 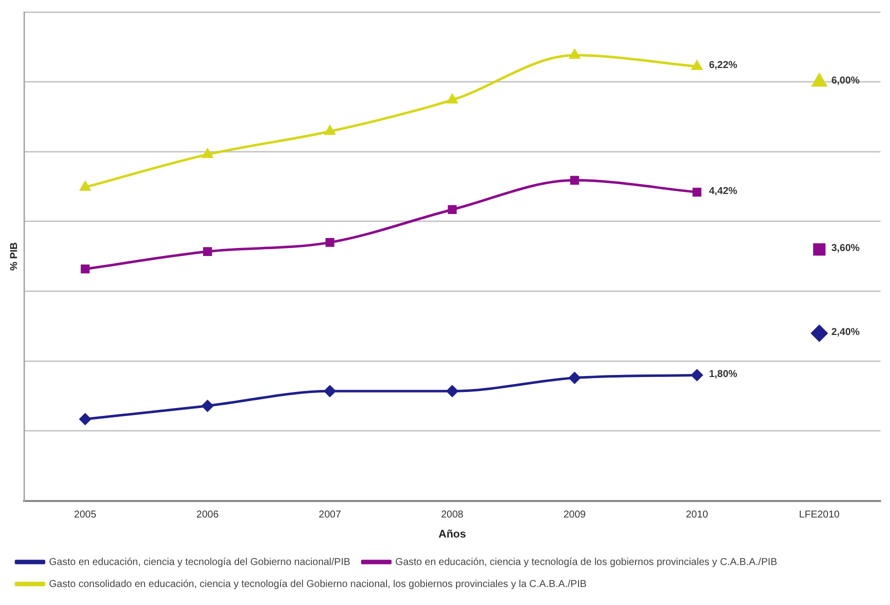 I want to click on x-tick-label: 2009, so click(x=574, y=515).